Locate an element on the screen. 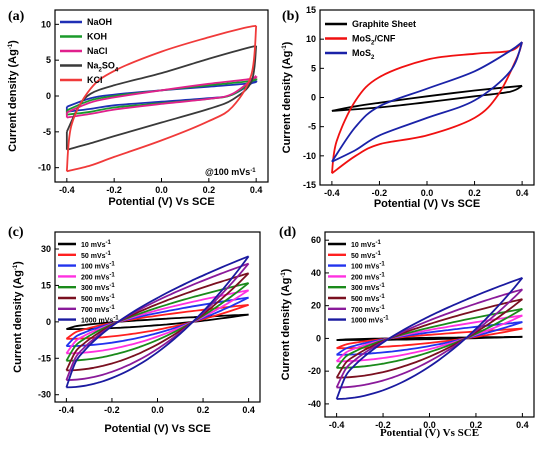 Image resolution: width=554 pixels, height=451 pixels. legend-label: 1000 mVs-1 is located at coordinates (370, 320).